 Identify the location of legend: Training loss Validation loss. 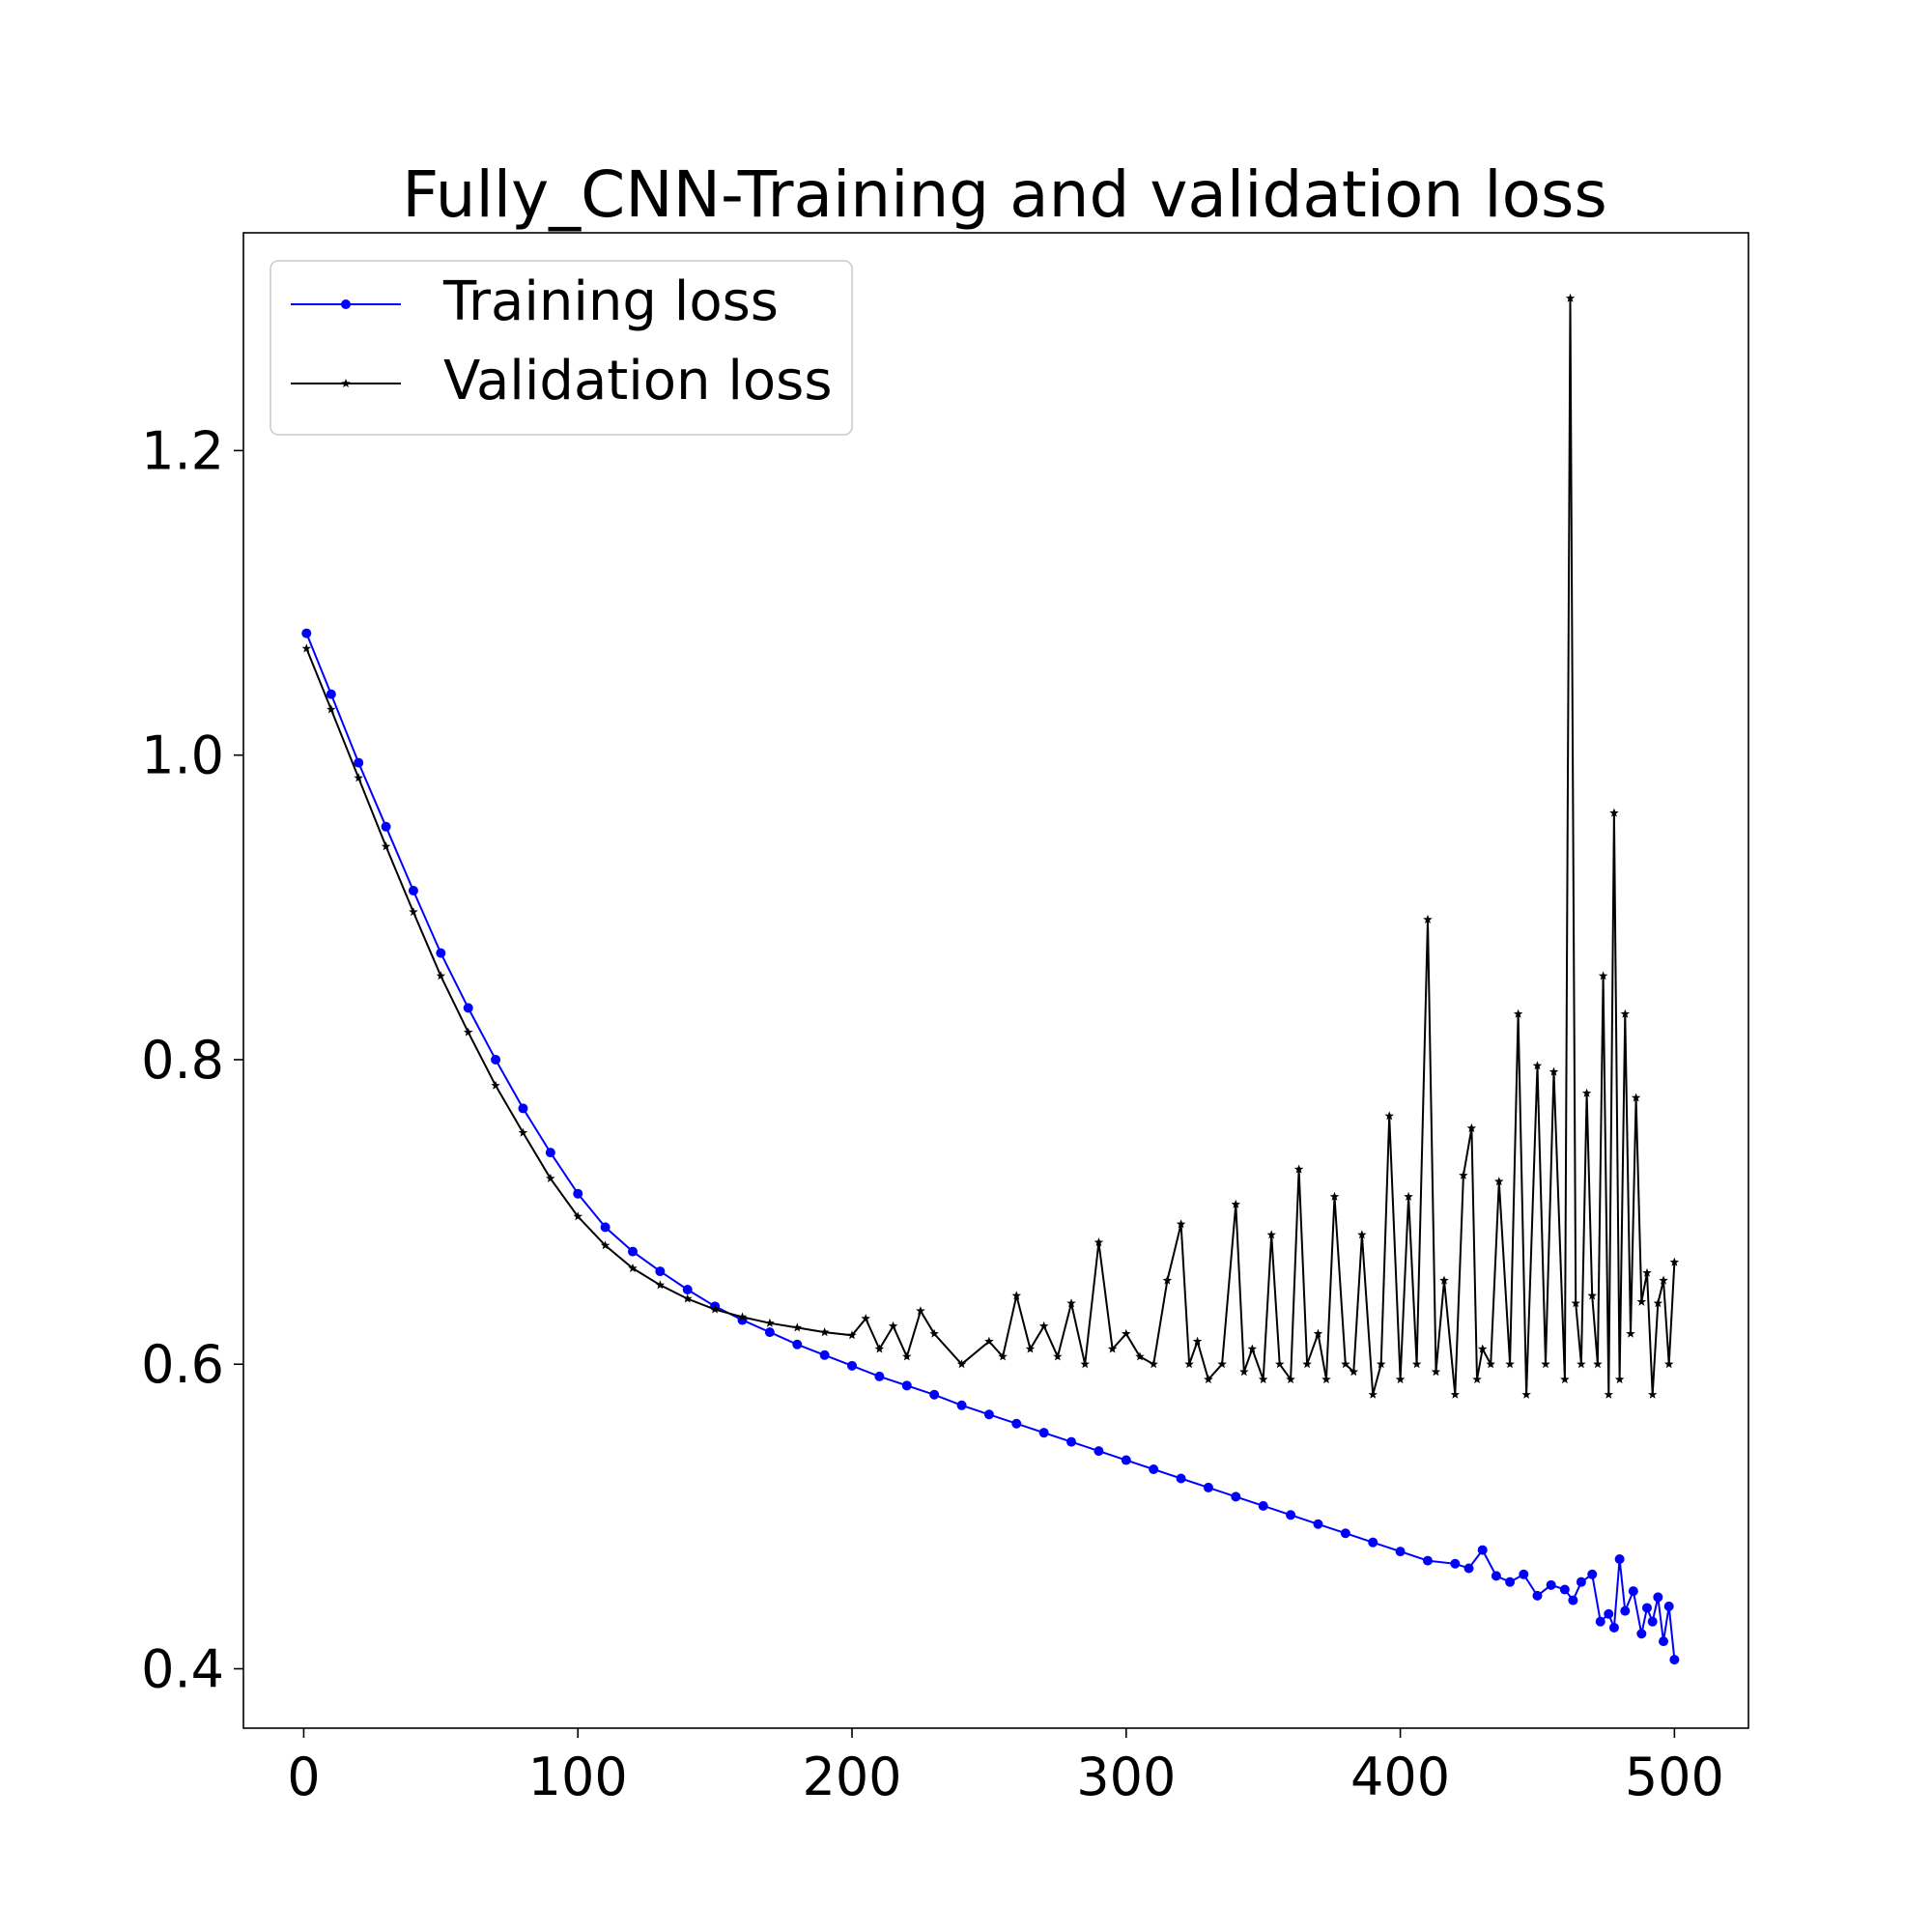
(561, 348).